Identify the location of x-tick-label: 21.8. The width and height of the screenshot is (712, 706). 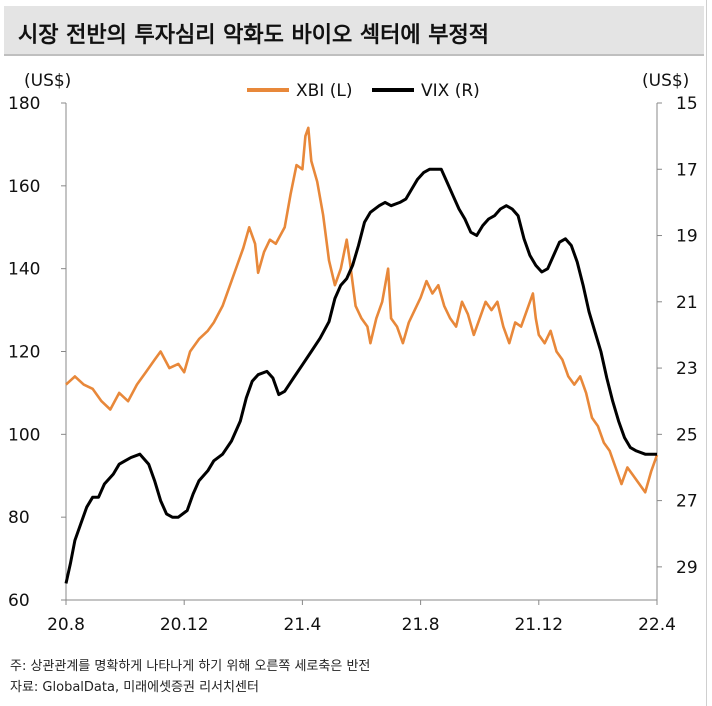
(421, 625).